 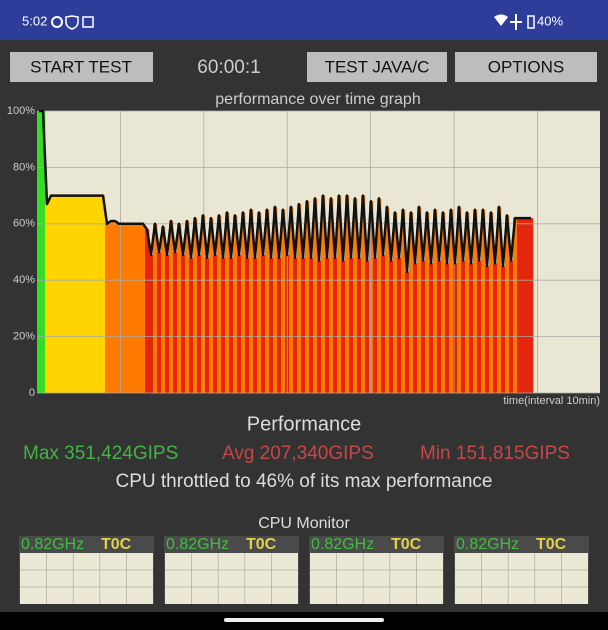 What do you see at coordinates (24, 280) in the screenshot?
I see `y-tick-label: 40%` at bounding box center [24, 280].